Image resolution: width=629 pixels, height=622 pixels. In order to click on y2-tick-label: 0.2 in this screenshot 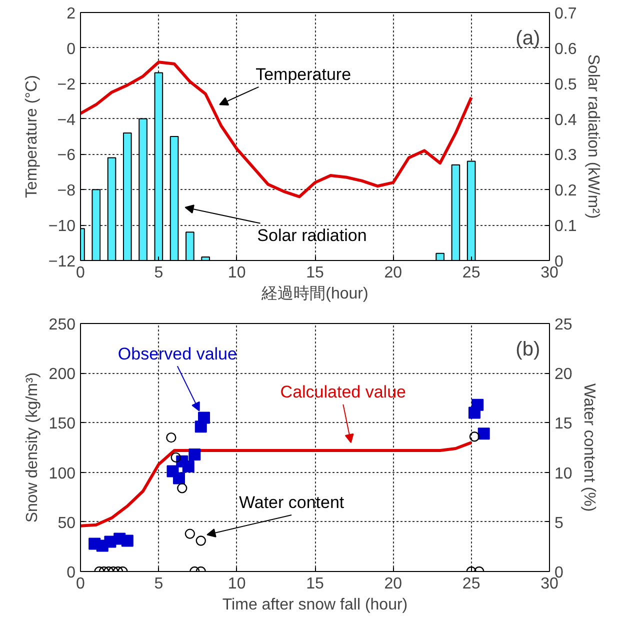, I will do `click(565, 191)`.